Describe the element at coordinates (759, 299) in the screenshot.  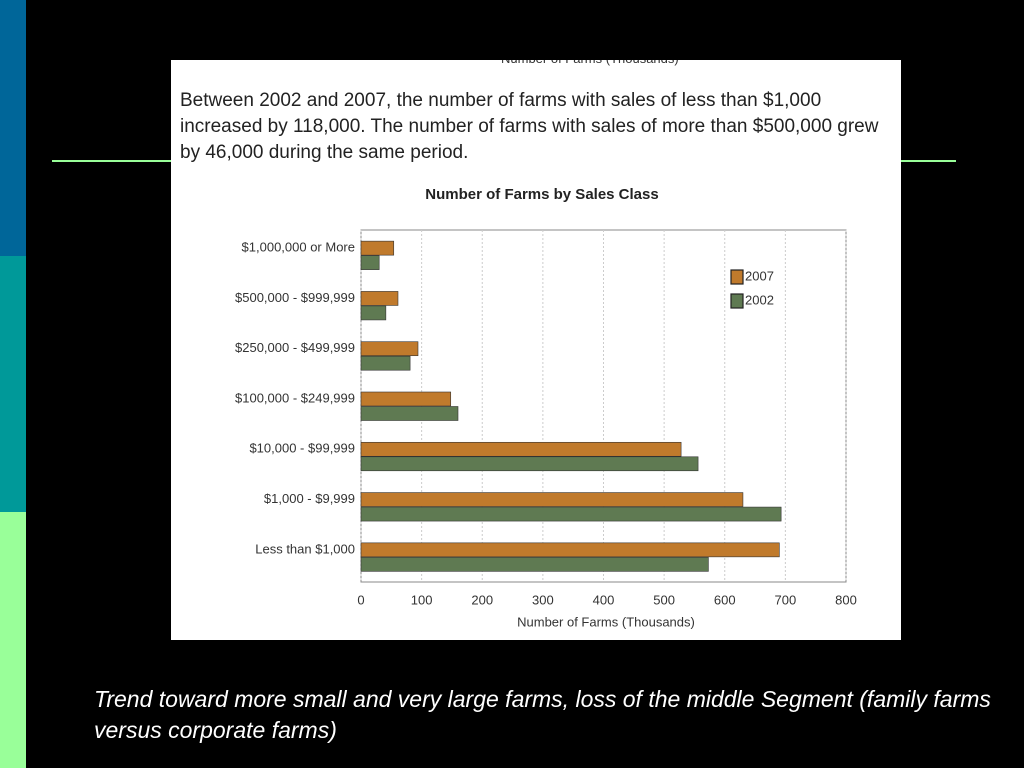
I see `legend-label: 2002` at that location.